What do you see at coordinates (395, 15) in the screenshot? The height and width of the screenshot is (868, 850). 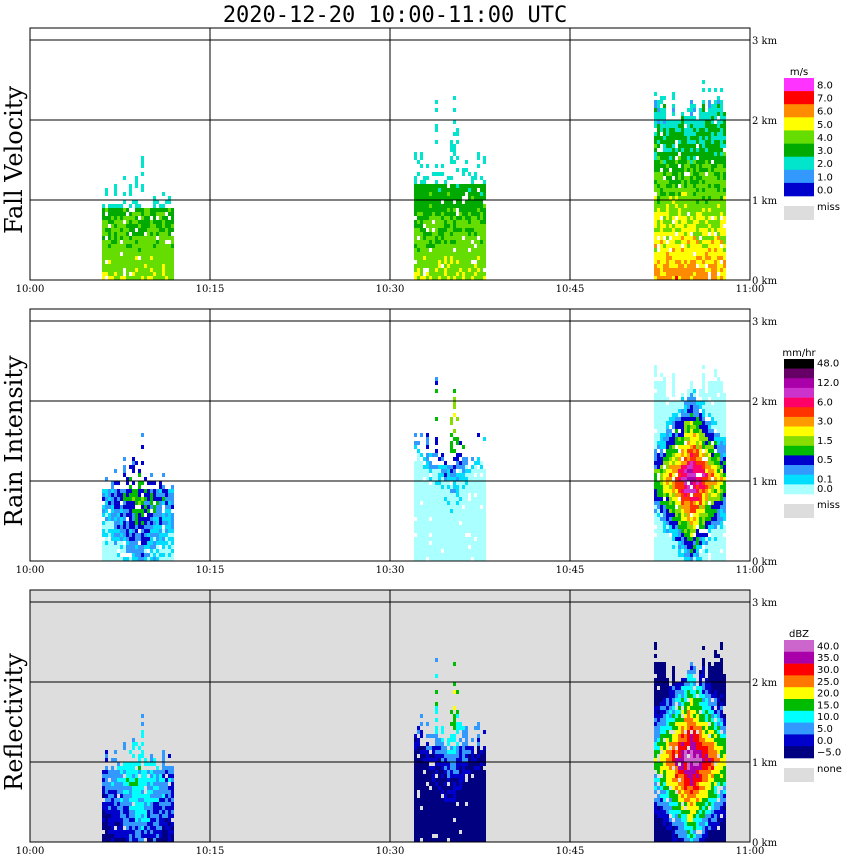 I see `chart-title: 2020-12-20 10:00-11:00 UTC` at bounding box center [395, 15].